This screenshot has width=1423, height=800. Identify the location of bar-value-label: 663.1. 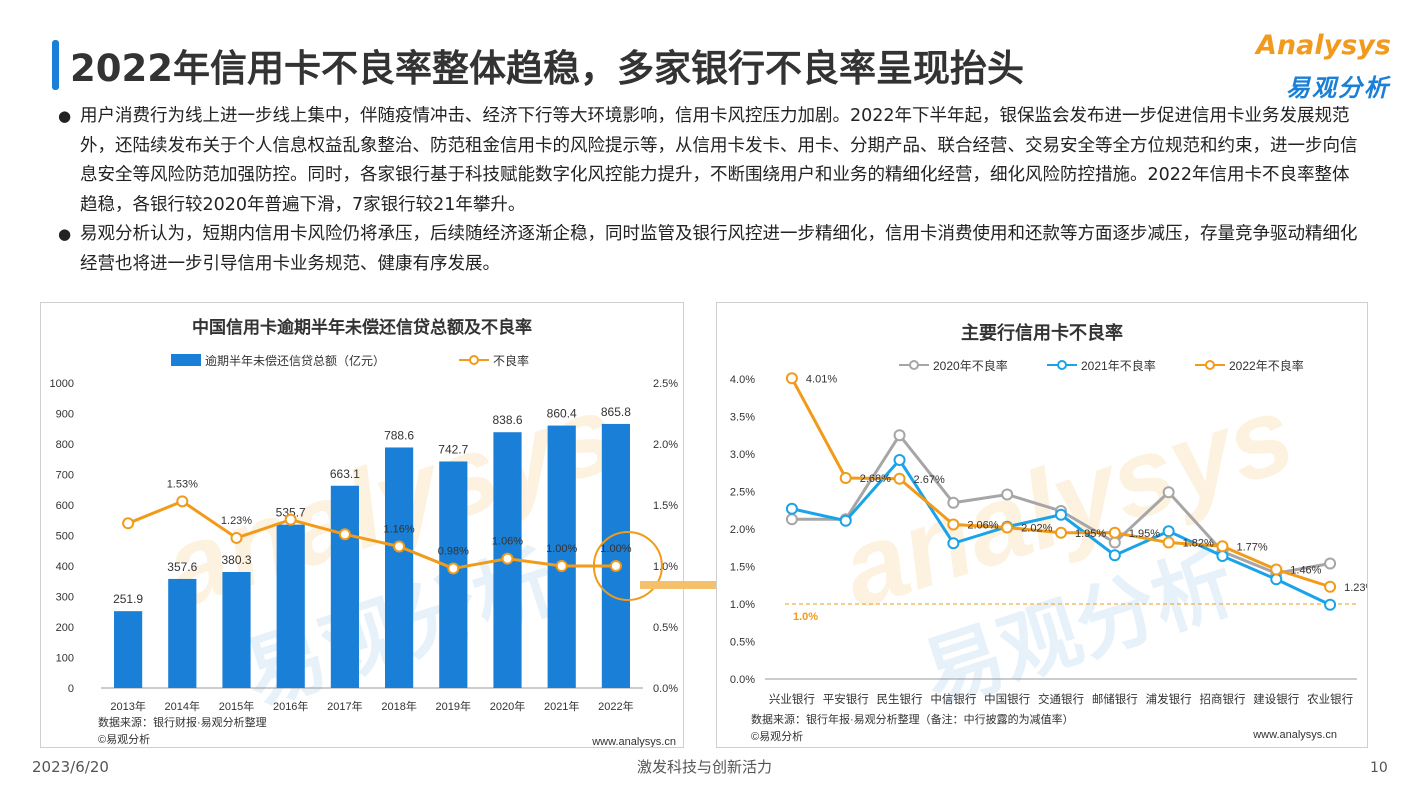
(345, 474).